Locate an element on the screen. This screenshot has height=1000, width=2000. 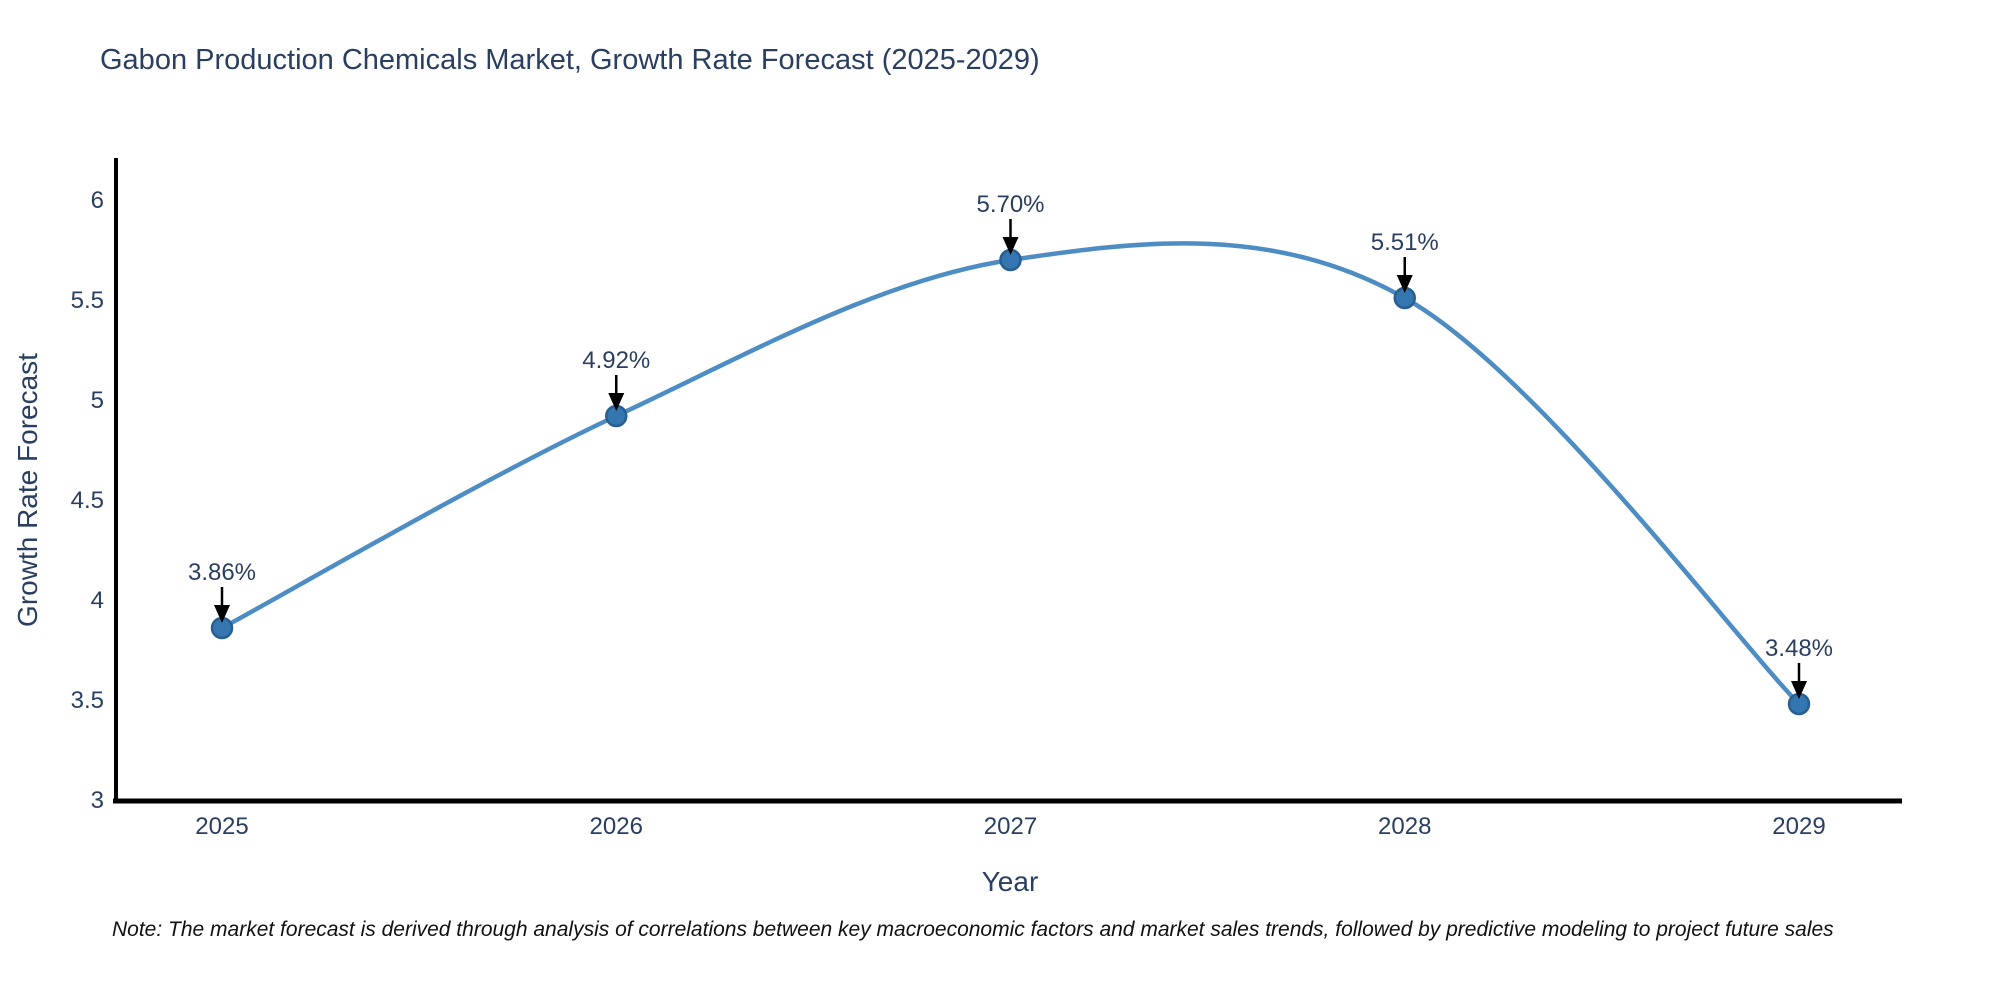
y-tick-label: 4.5 is located at coordinates (87, 500).